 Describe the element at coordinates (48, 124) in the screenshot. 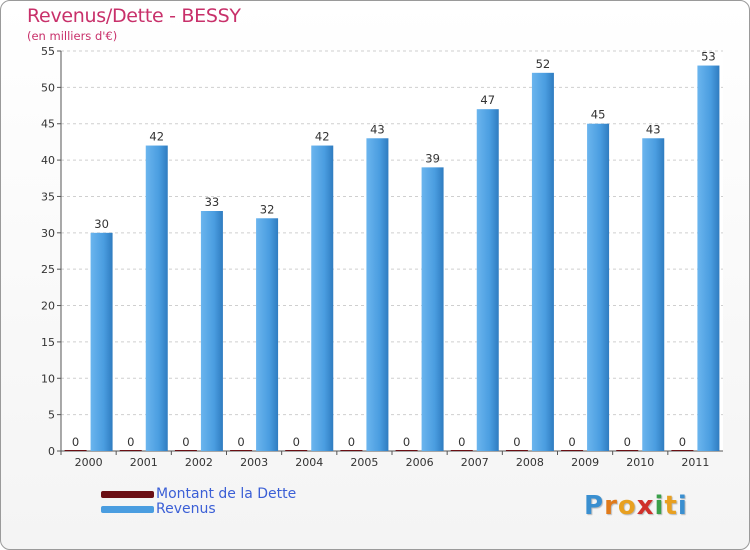

I see `y-tick-label: 45` at that location.